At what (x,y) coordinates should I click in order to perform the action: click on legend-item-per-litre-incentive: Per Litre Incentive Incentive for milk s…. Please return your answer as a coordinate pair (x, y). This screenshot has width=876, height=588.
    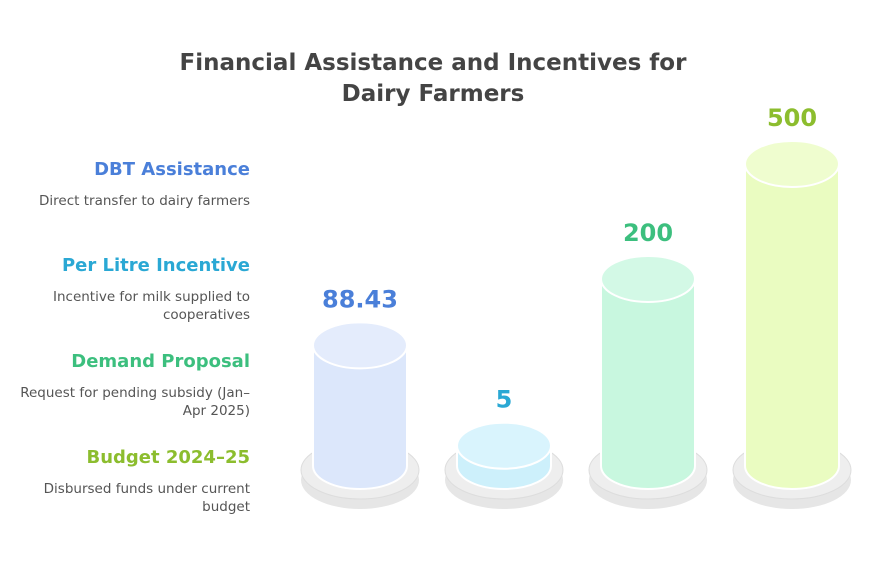
    Looking at the image, I should click on (130, 289).